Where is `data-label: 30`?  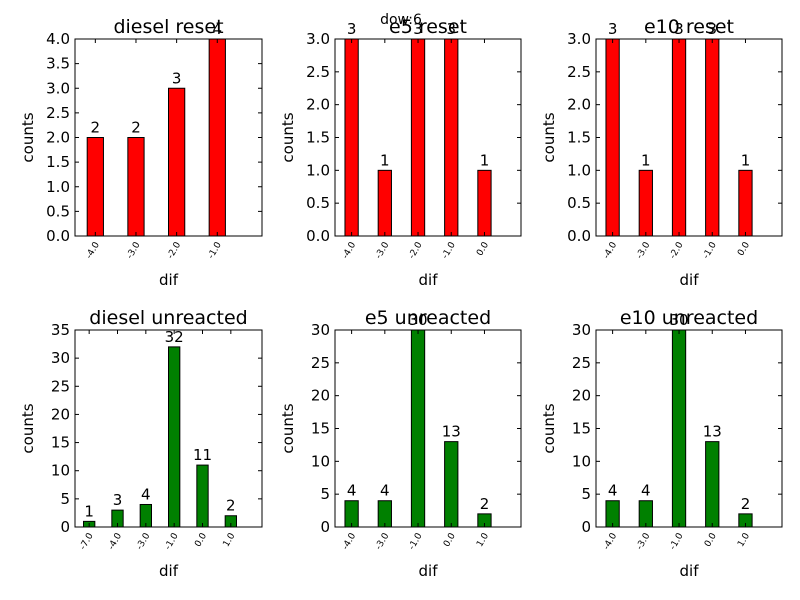
data-label: 30 is located at coordinates (678, 320).